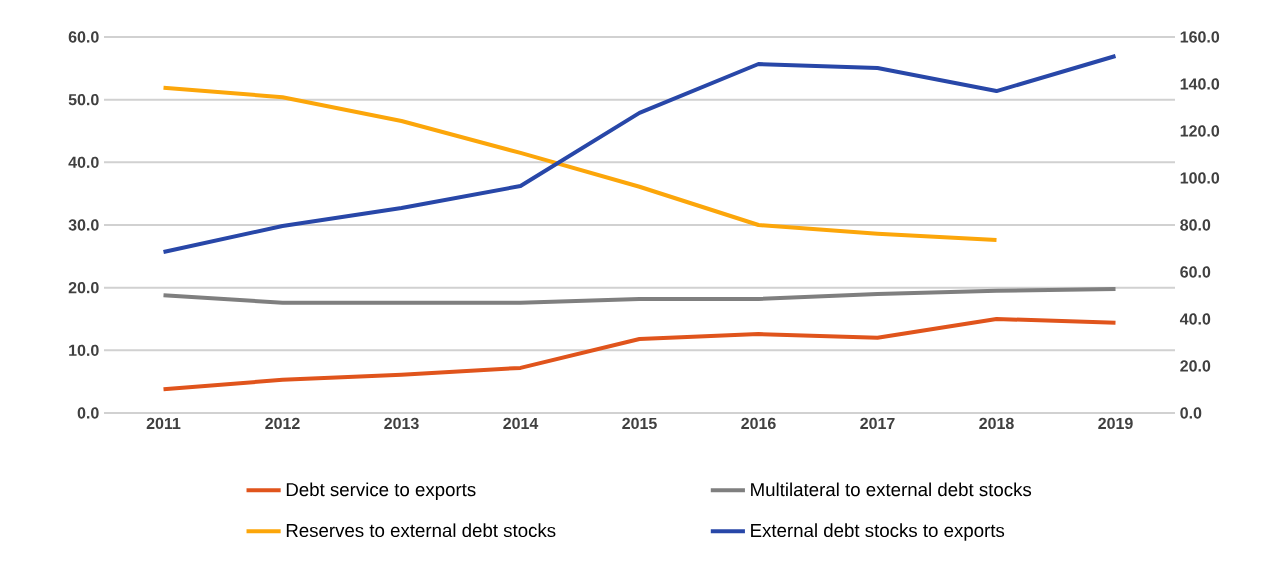 The height and width of the screenshot is (582, 1281). Describe the element at coordinates (639, 354) in the screenshot. I see `line-series` at that location.